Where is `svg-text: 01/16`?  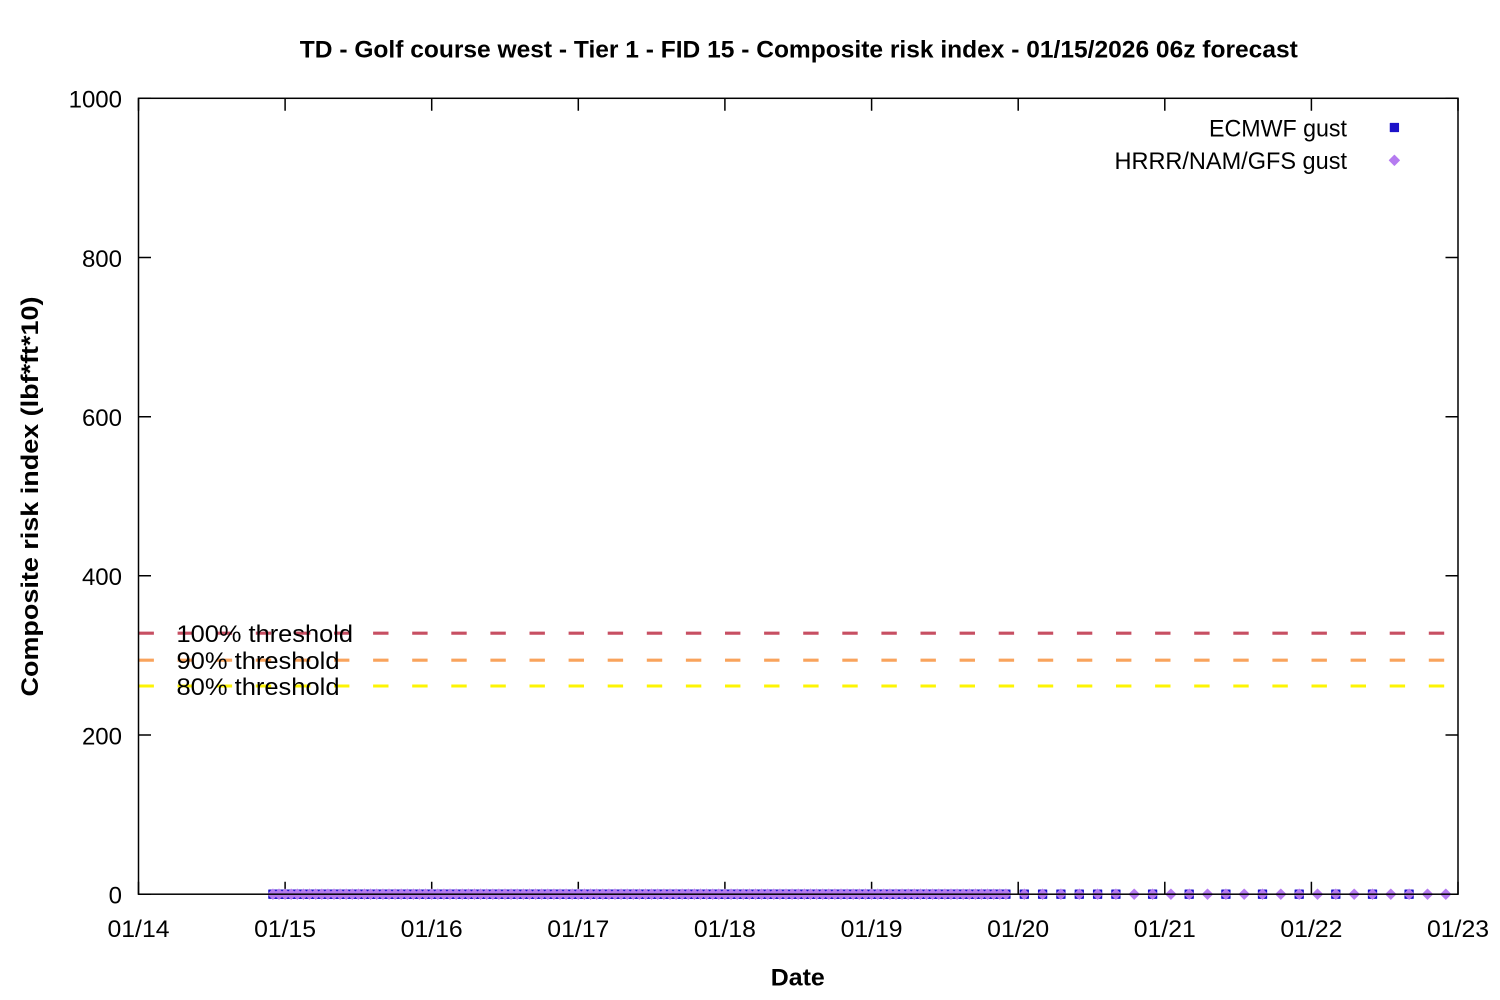
svg-text: 01/16 is located at coordinates (432, 929).